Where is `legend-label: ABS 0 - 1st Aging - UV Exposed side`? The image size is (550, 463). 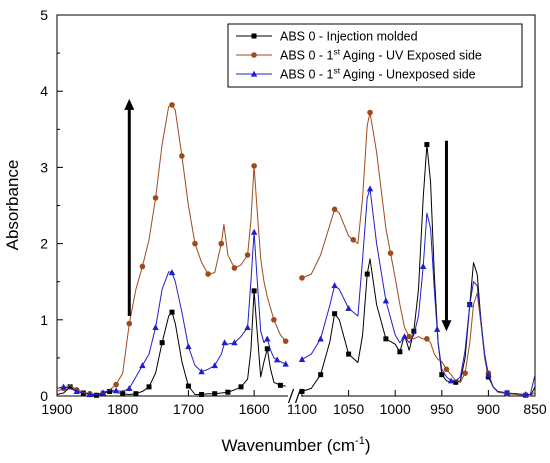
legend-label: ABS 0 - 1st Aging - UV Exposed side is located at coordinates (381, 55).